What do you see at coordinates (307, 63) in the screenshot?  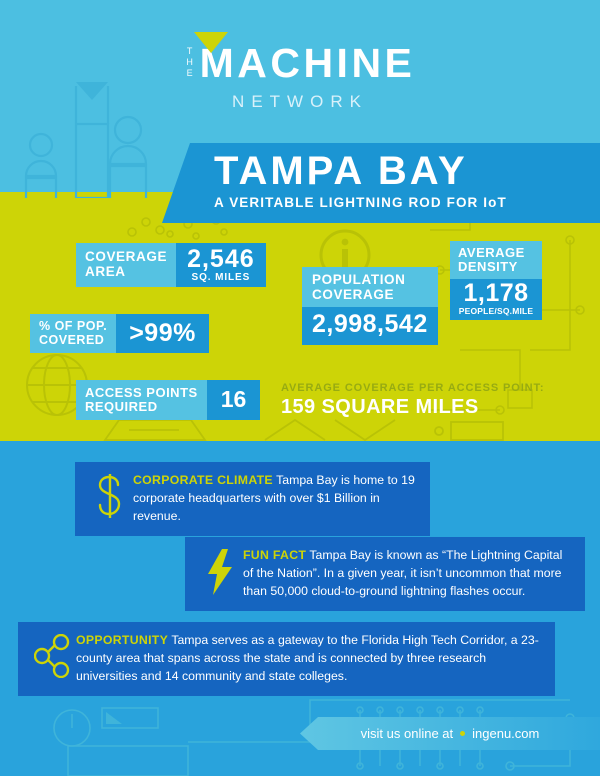 I see `logo-machine-text: MACHINE` at bounding box center [307, 63].